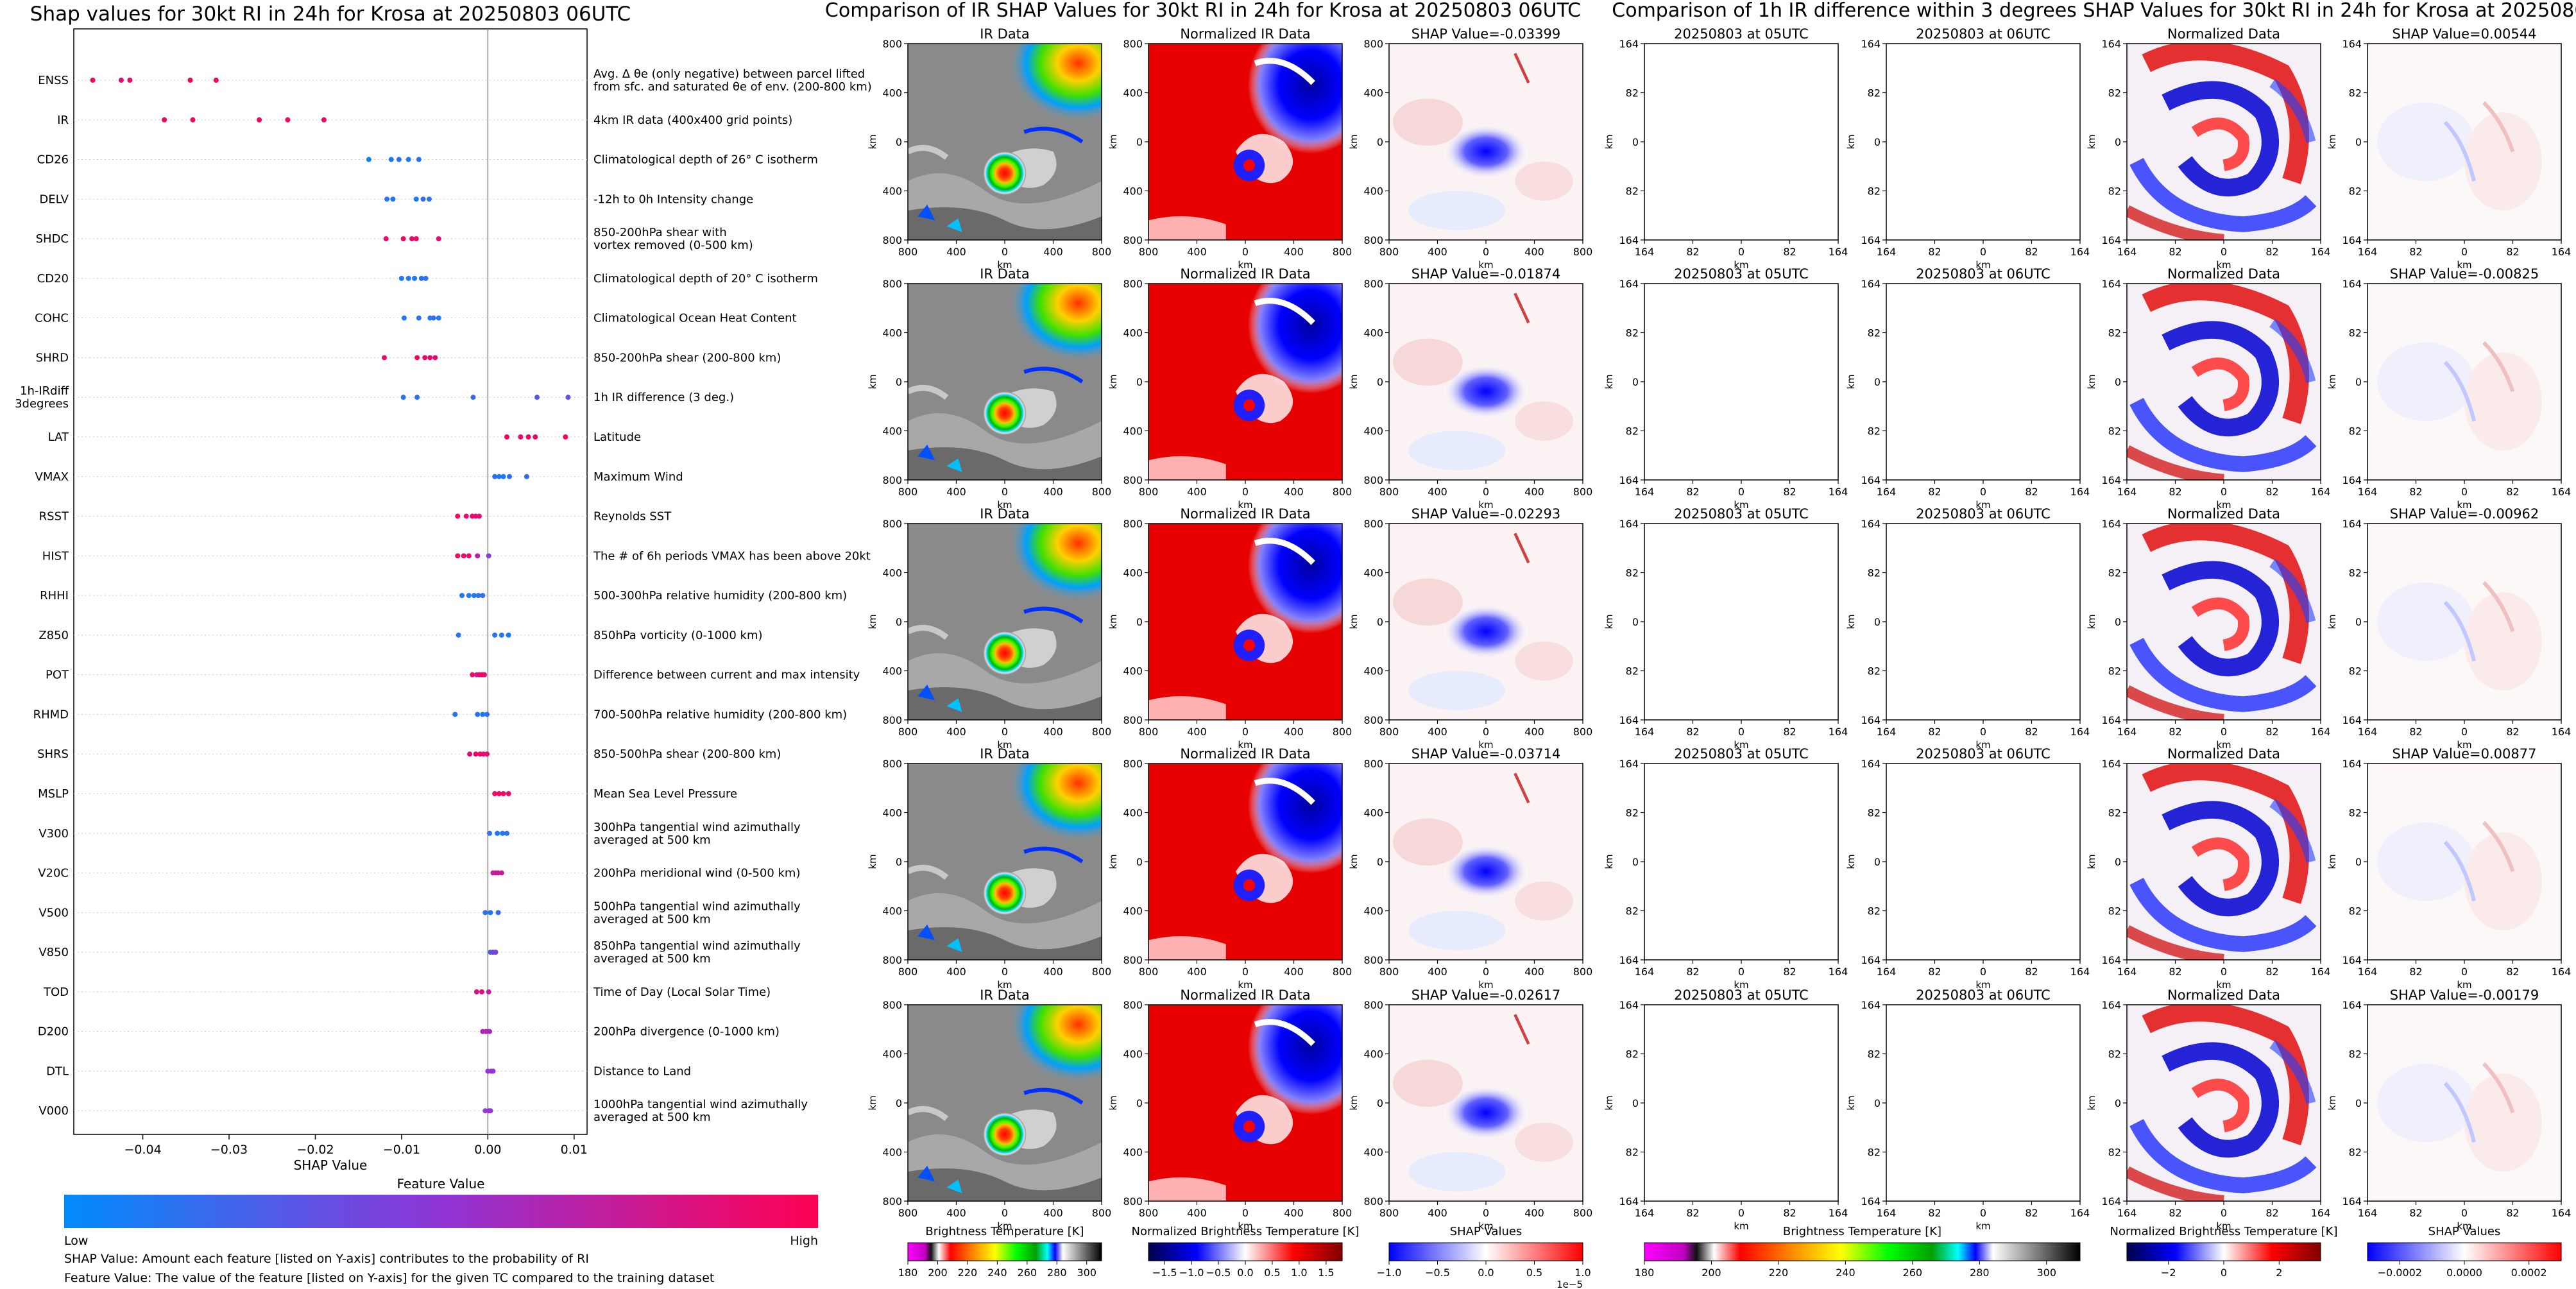  What do you see at coordinates (1742, 34) in the screenshot?
I see `panel-title: 20250803 at 05UTC` at bounding box center [1742, 34].